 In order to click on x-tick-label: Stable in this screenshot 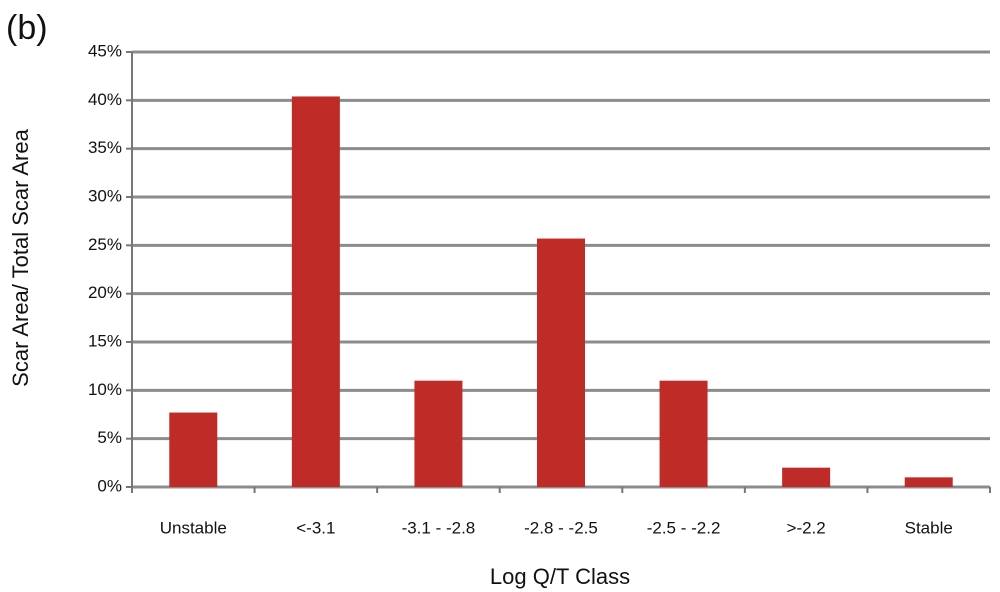, I will do `click(929, 527)`.